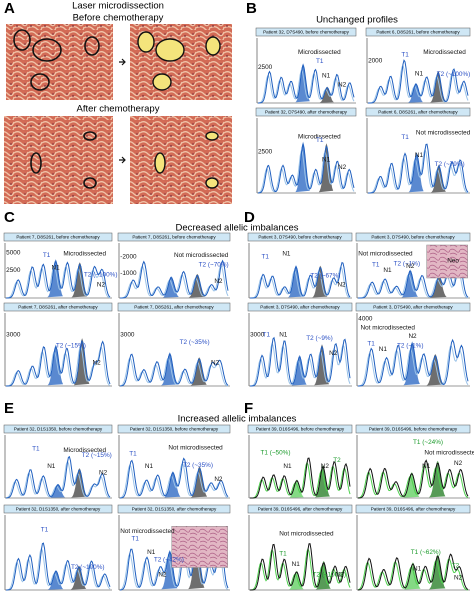 This screenshot has height=595, width=474. Describe the element at coordinates (249, 217) in the screenshot. I see `panel-label: D` at that location.